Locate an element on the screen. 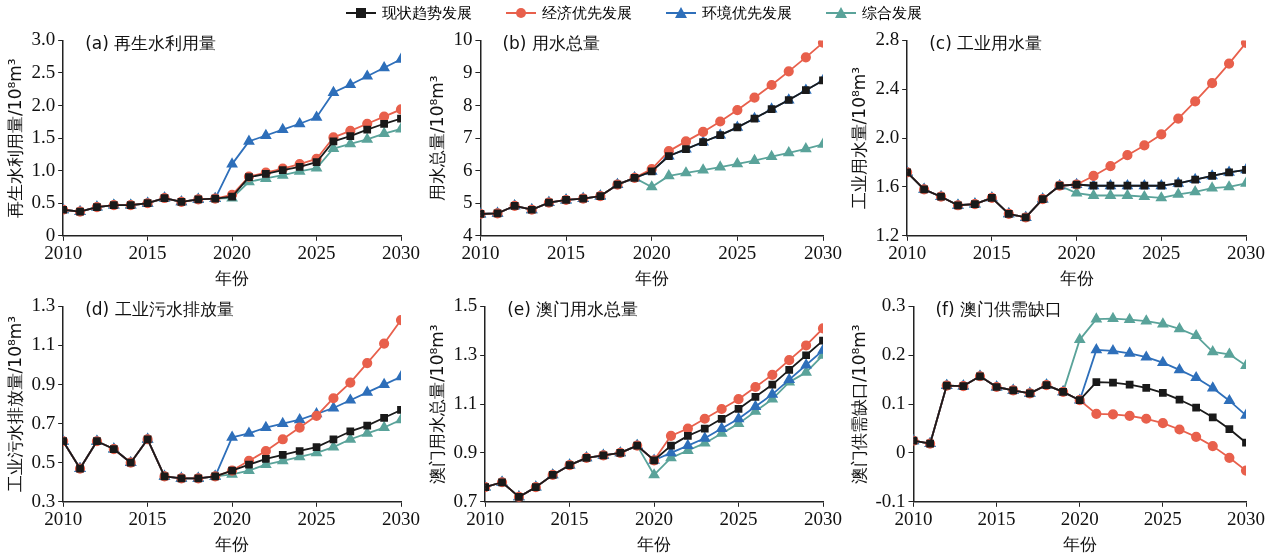 Image resolution: width=1267 pixels, height=559 pixels. y-axis-title: 工业污水排放量/10⁸m³ is located at coordinates (14, 404).